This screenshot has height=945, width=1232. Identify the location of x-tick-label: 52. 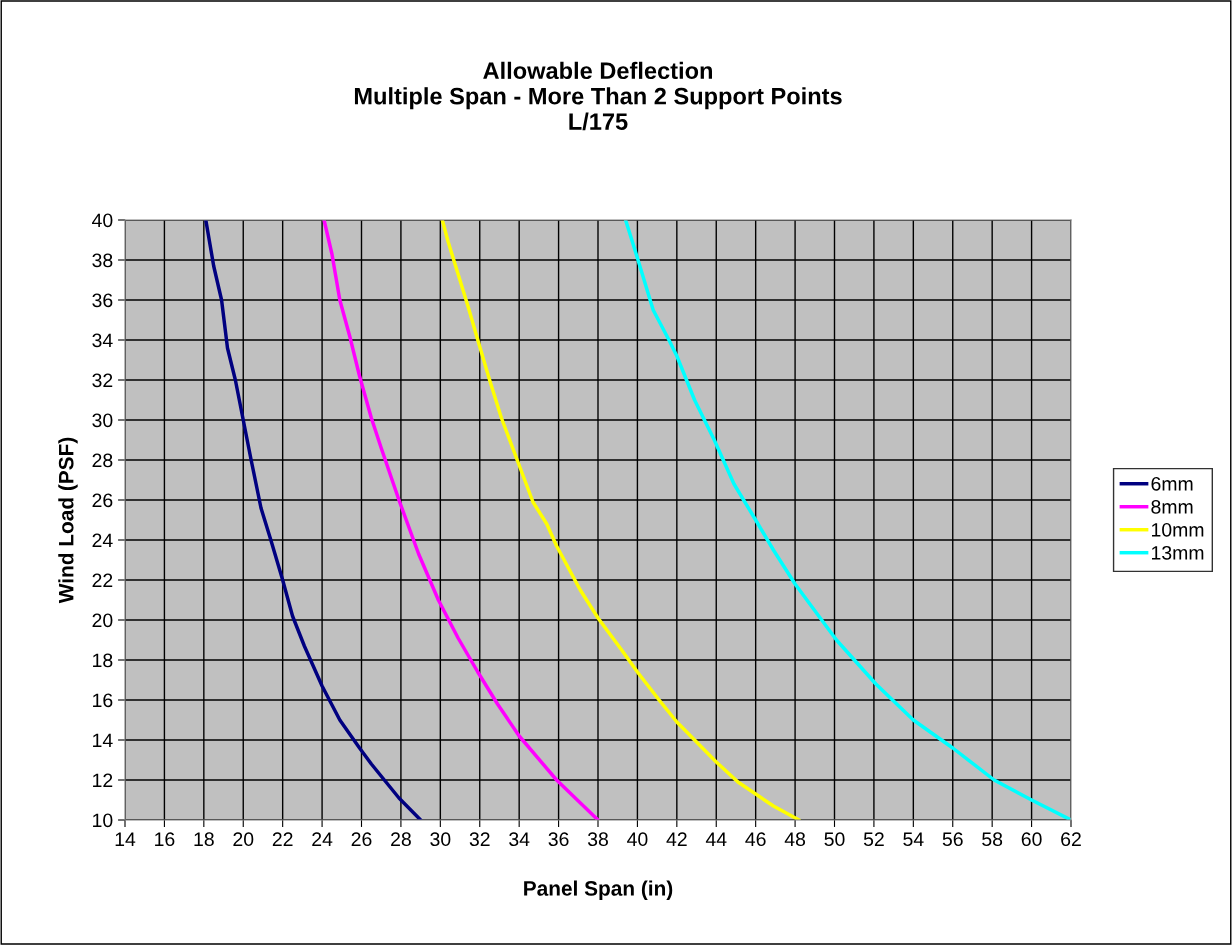
(873, 839).